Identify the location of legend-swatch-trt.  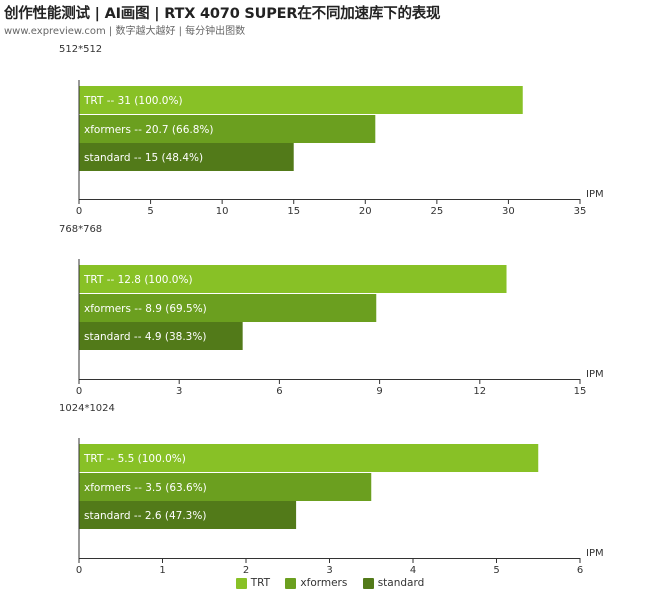
(241, 583).